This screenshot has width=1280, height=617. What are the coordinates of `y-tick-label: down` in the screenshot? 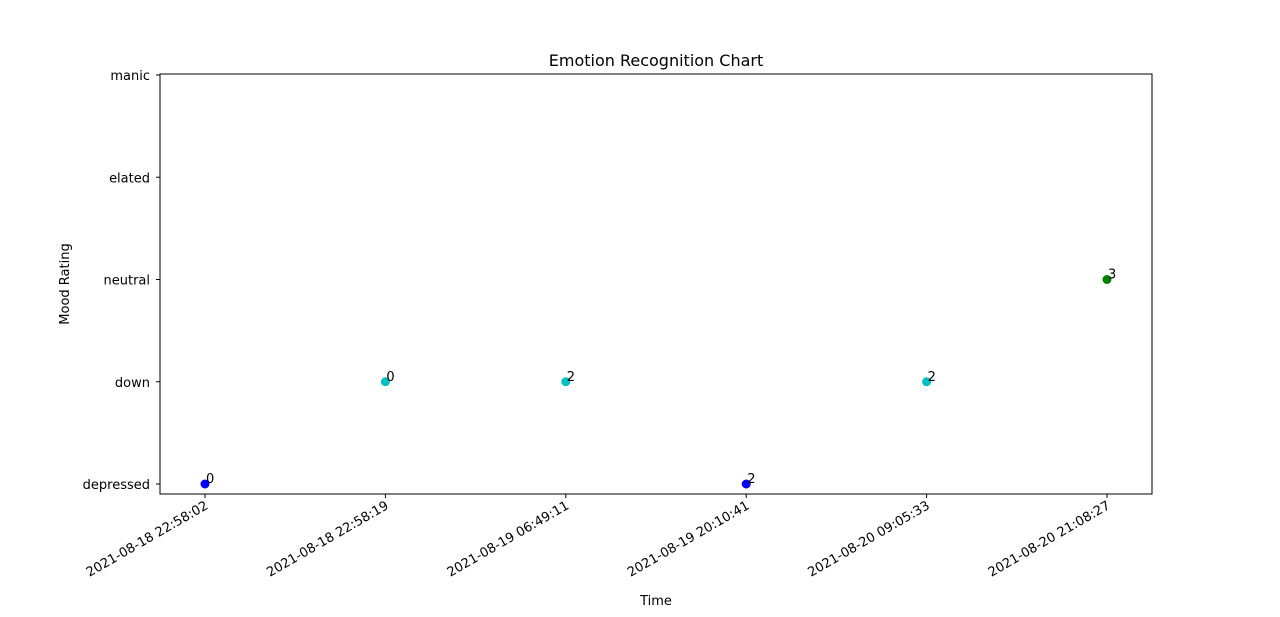 It's located at (132, 383).